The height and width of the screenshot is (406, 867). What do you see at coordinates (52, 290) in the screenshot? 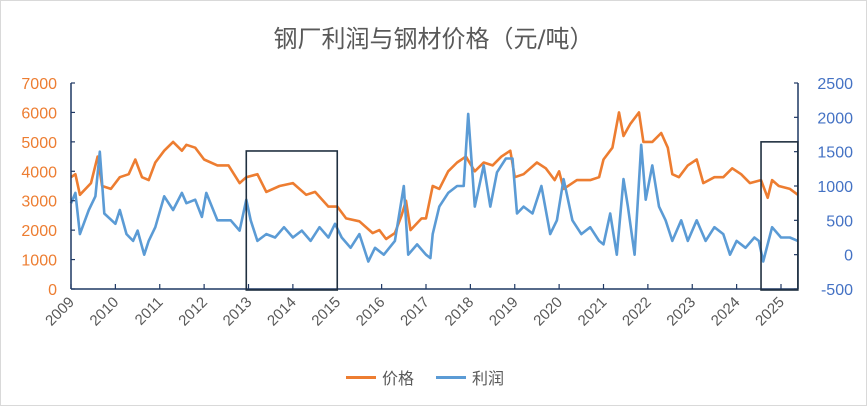
I see `left-axis-tick-label: 0` at bounding box center [52, 290].